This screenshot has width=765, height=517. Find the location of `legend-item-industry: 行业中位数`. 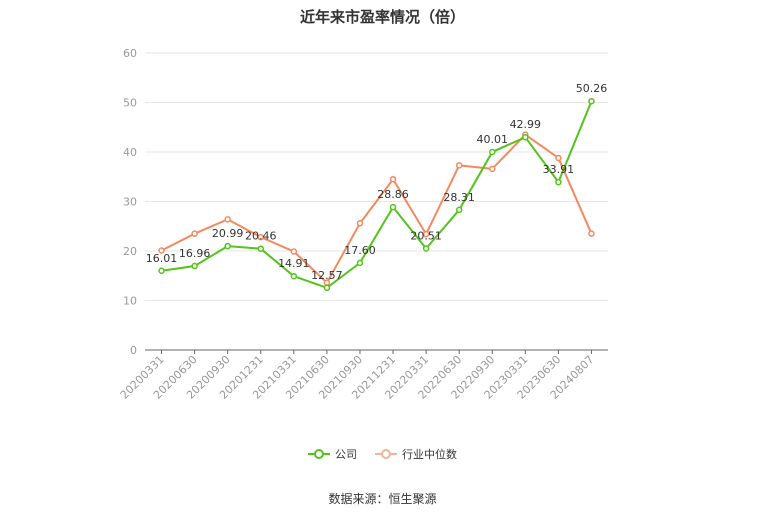

legend-item-industry: 行业中位数 is located at coordinates (416, 454).